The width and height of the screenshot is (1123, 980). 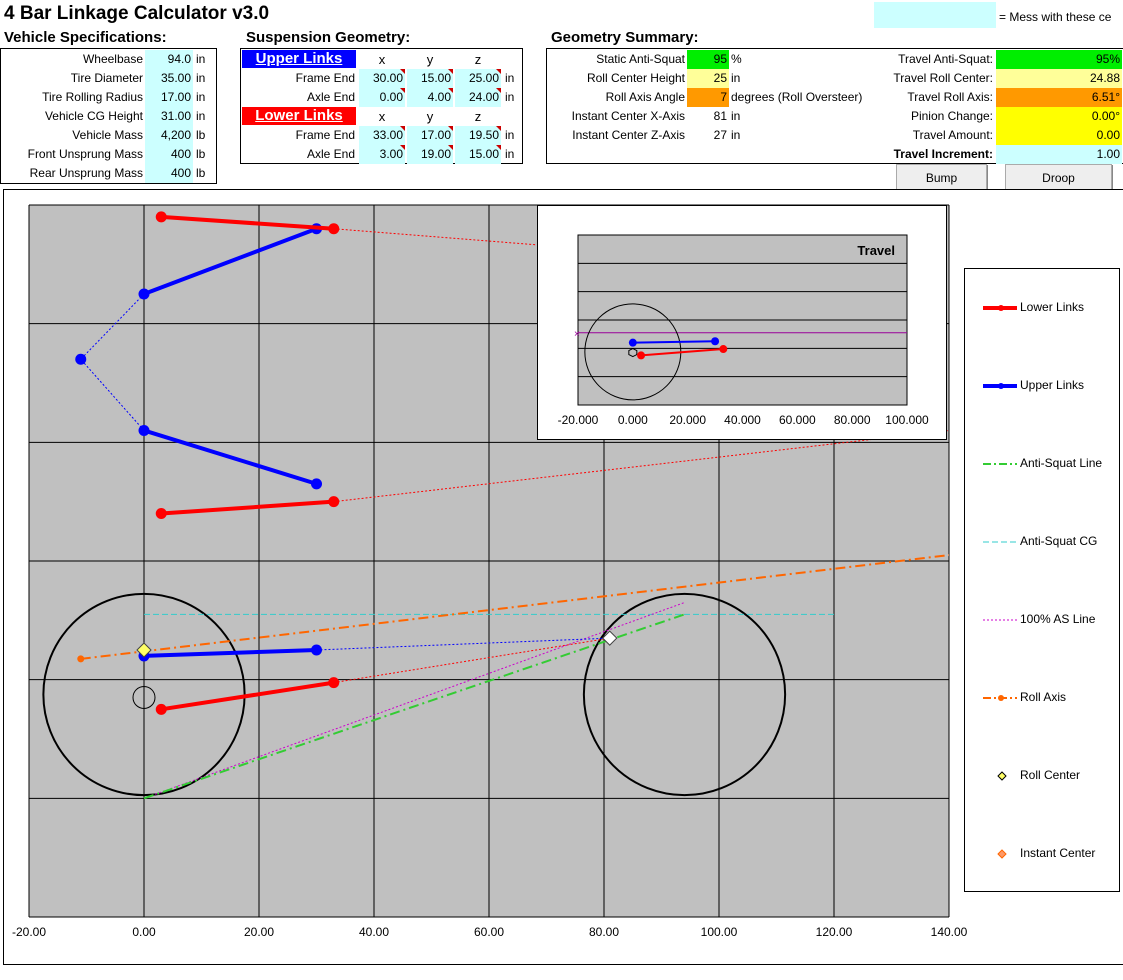 I want to click on lower-link-unit: in, so click(x=510, y=135).